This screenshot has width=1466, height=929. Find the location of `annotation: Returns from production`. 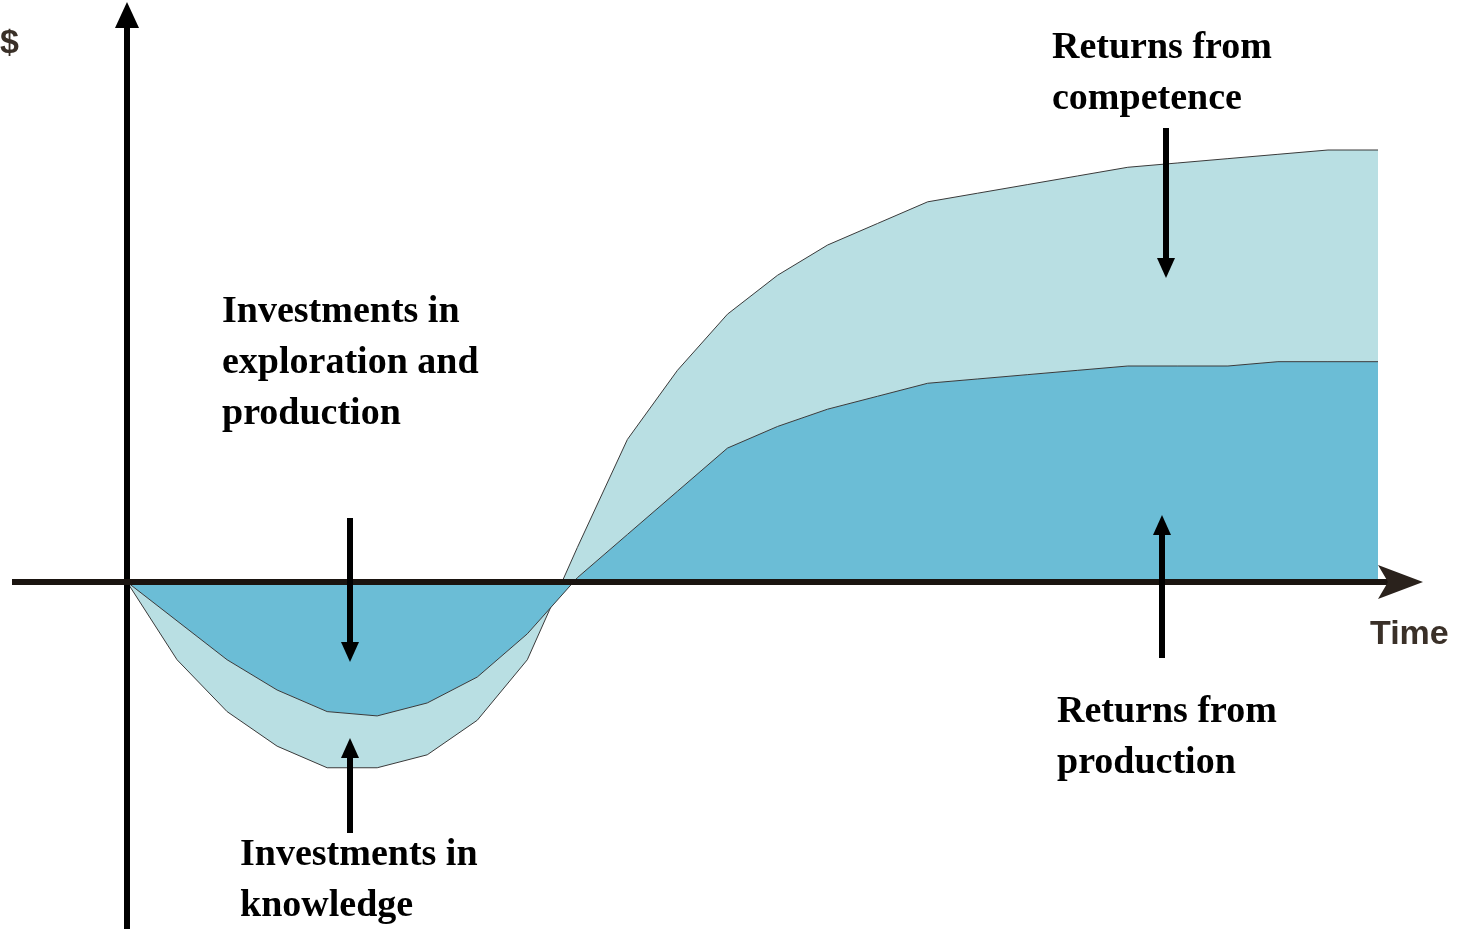

annotation: Returns from production is located at coordinates (1167, 735).